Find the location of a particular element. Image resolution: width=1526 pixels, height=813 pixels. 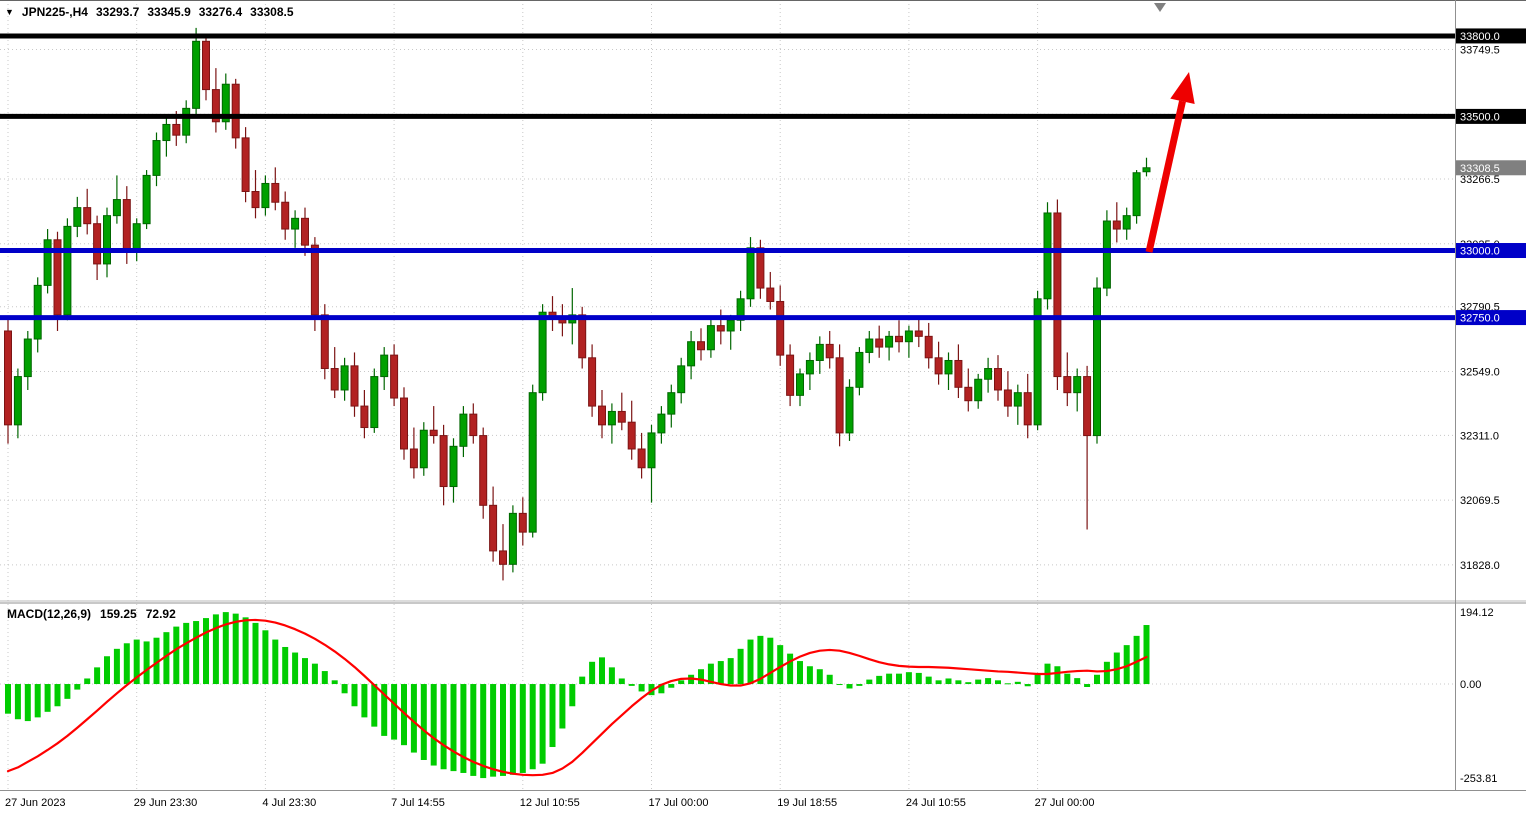

macd-readout: MACD(12,26,9) 159.25 72.92 is located at coordinates (91, 614).